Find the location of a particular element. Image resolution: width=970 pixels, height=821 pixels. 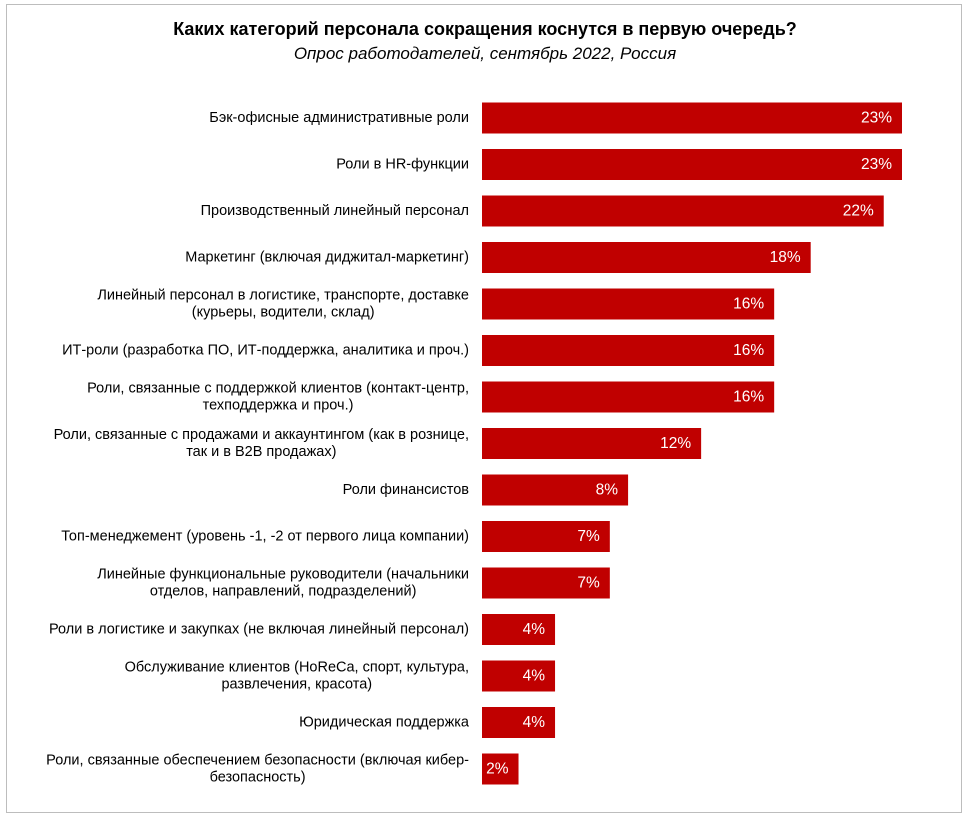

value-label-1: 23% is located at coordinates (876, 164).